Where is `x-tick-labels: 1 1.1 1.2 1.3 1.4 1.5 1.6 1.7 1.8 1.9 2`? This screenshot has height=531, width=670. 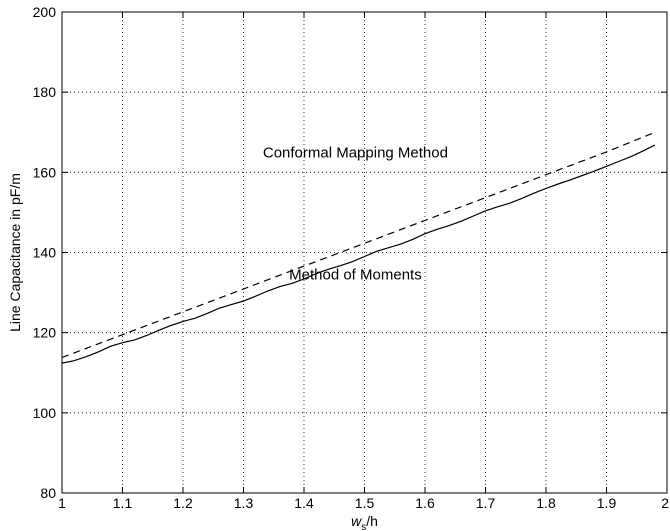
x-tick-labels: 1 1.1 1.2 1.3 1.4 1.5 1.6 1.7 1.8 1.9 2 is located at coordinates (363, 503).